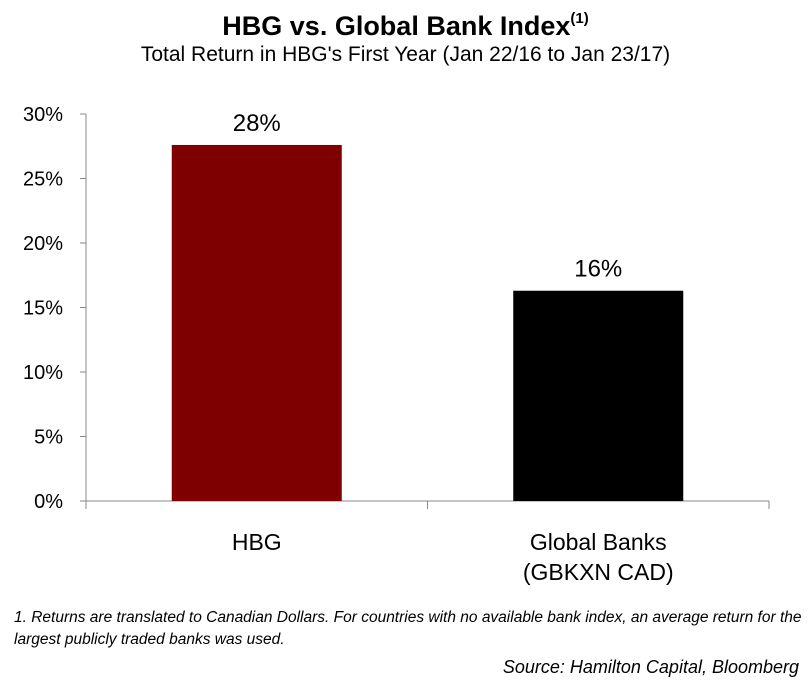 This screenshot has width=811, height=683. Describe the element at coordinates (598, 572) in the screenshot. I see `x-tick-label: (GBKXN CAD)` at that location.